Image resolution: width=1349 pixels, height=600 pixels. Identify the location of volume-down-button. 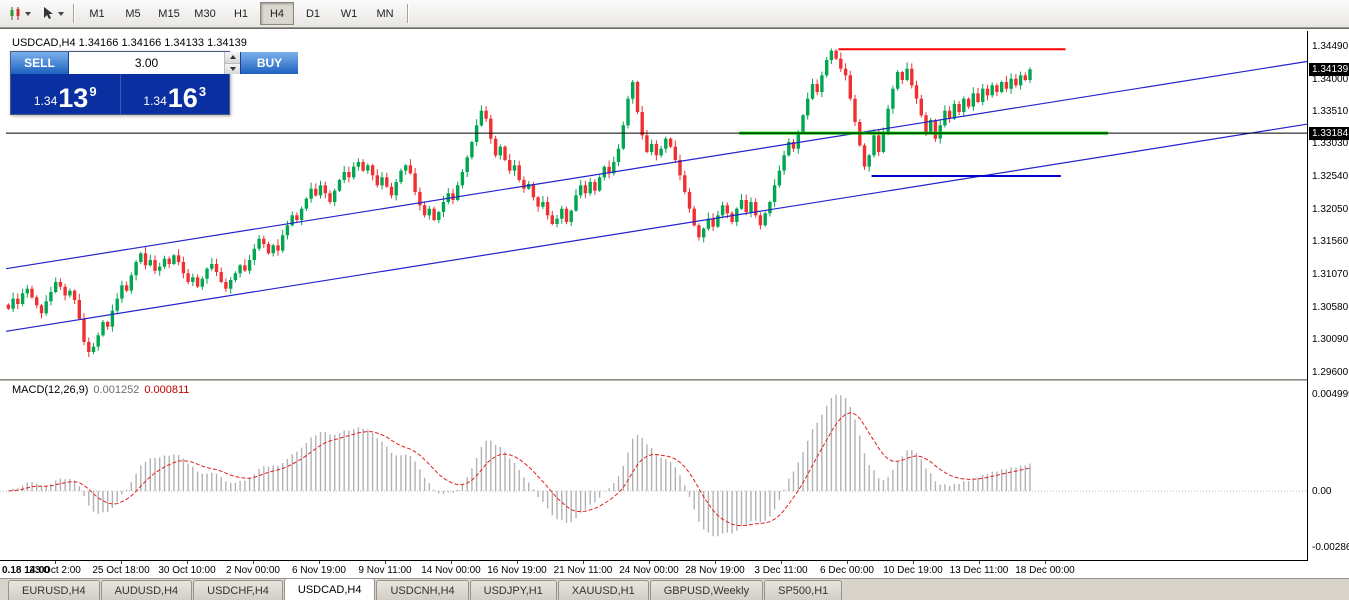
(232, 68).